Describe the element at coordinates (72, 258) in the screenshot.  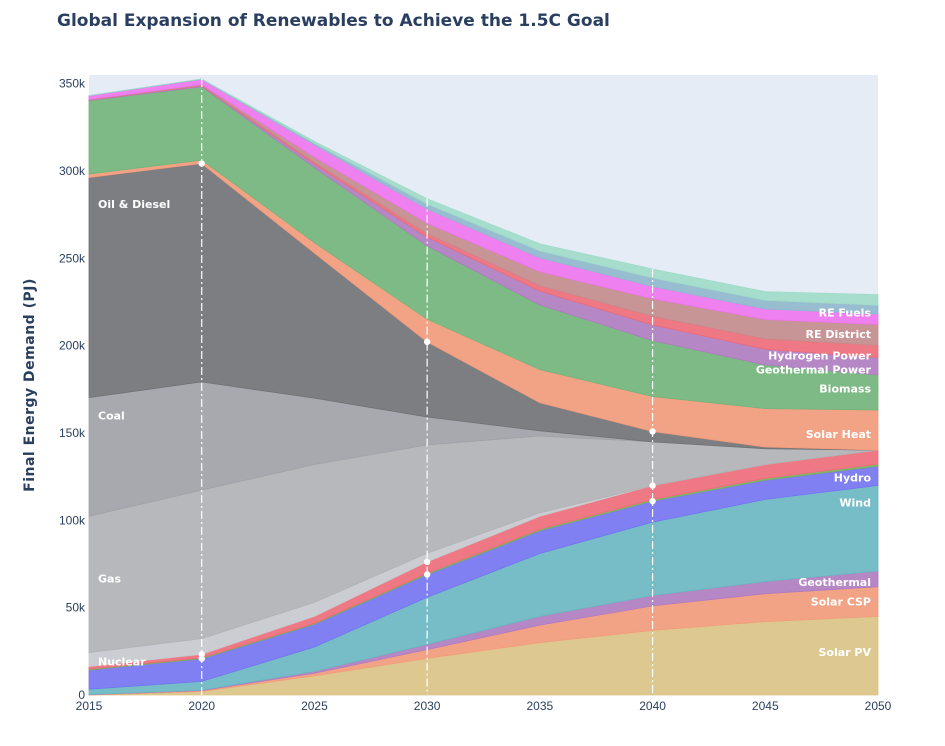
I see `y-tick-label: 250k` at that location.